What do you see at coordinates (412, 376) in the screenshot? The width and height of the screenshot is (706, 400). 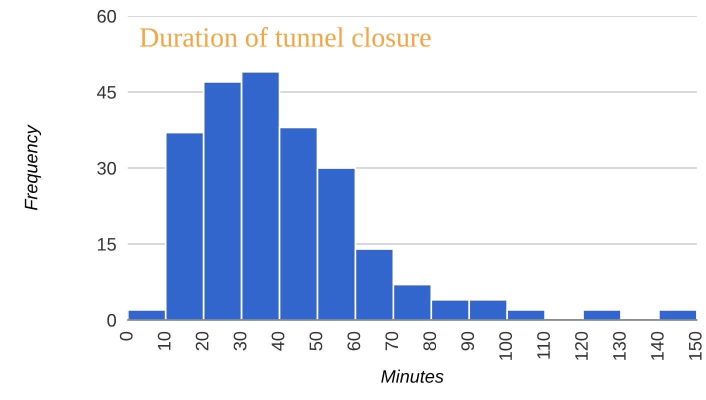 I see `x-axis-title: Minutes` at bounding box center [412, 376].